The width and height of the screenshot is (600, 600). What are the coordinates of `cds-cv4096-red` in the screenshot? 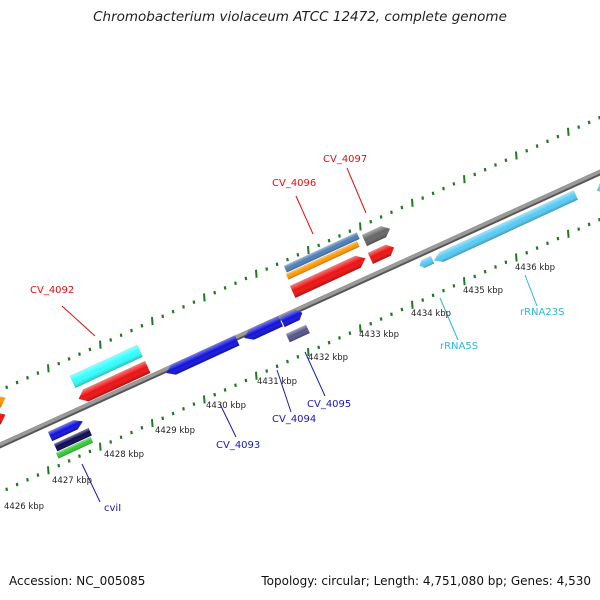 It's located at (328, 275).